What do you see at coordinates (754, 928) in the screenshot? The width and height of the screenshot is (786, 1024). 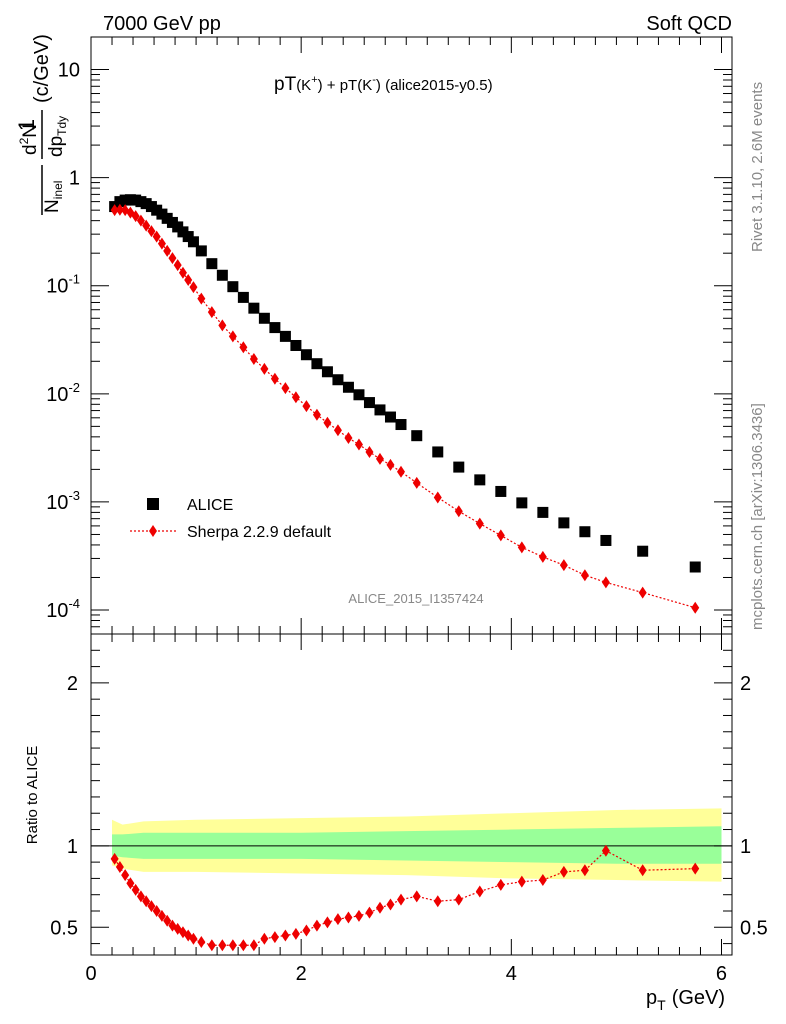 I see `ratio-y-tick-label-right: 0.5` at bounding box center [754, 928].